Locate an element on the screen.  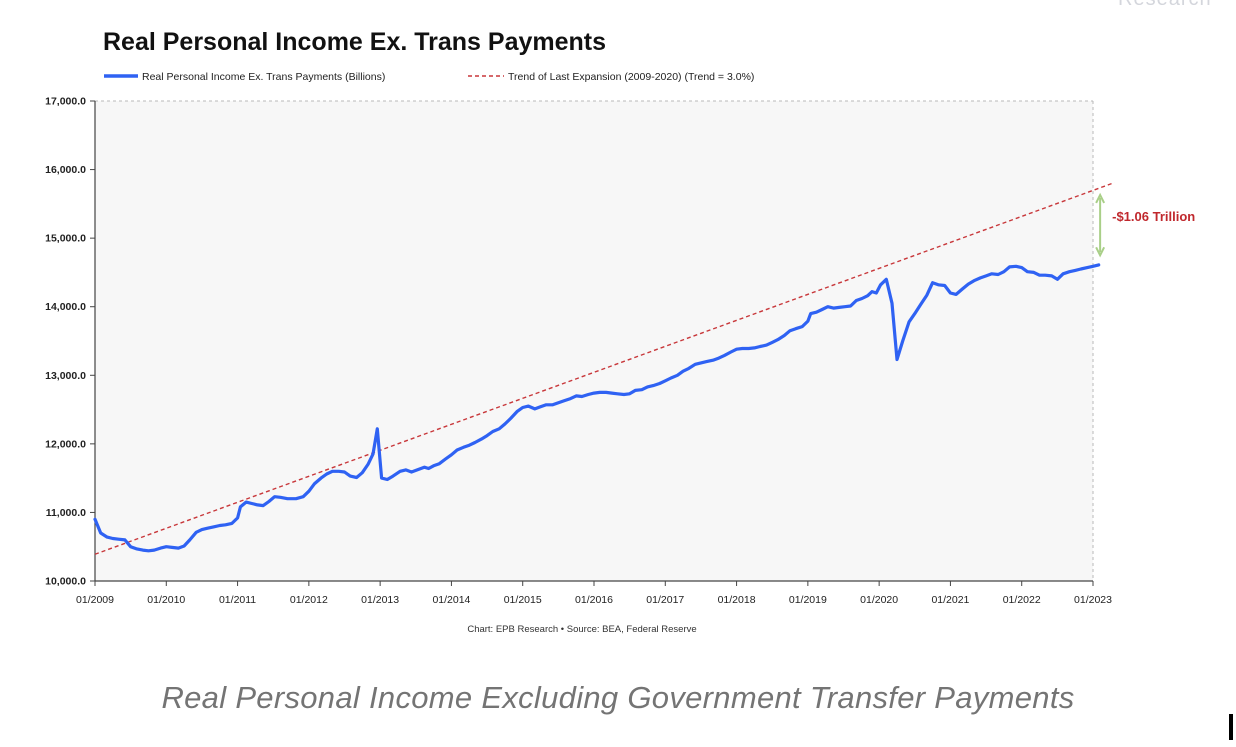
x-tick-label: 01/2022 is located at coordinates (1022, 600).